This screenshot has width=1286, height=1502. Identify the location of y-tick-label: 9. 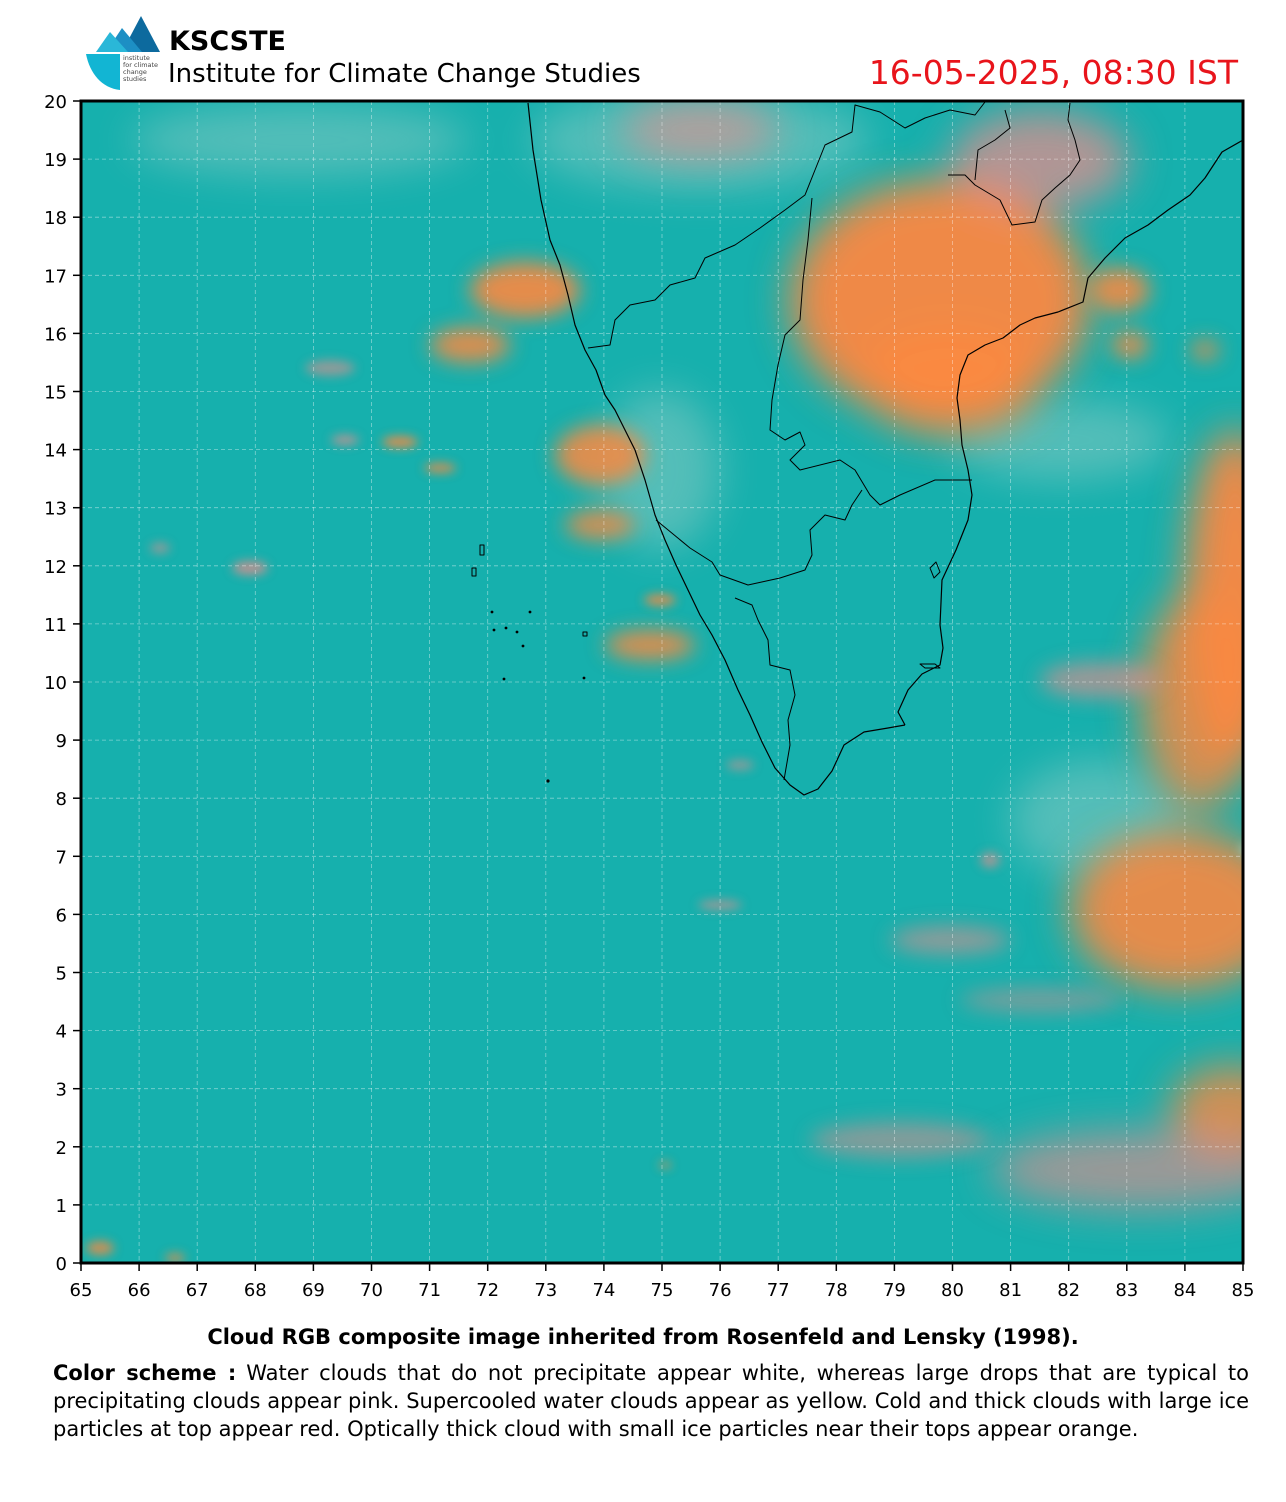
(61, 741).